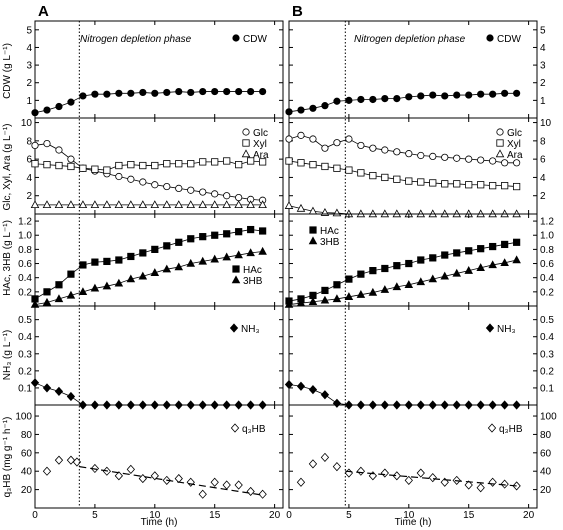 Image resolution: width=563 pixels, height=530 pixels. What do you see at coordinates (329, 231) in the screenshot?
I see `legend-hac-b: HAc` at bounding box center [329, 231].